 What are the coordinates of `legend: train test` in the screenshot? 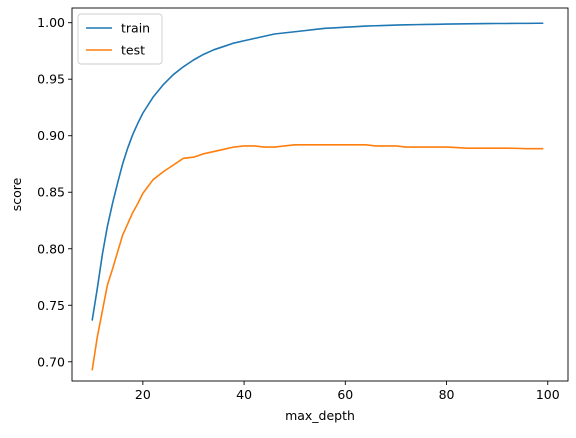 It's located at (120, 39).